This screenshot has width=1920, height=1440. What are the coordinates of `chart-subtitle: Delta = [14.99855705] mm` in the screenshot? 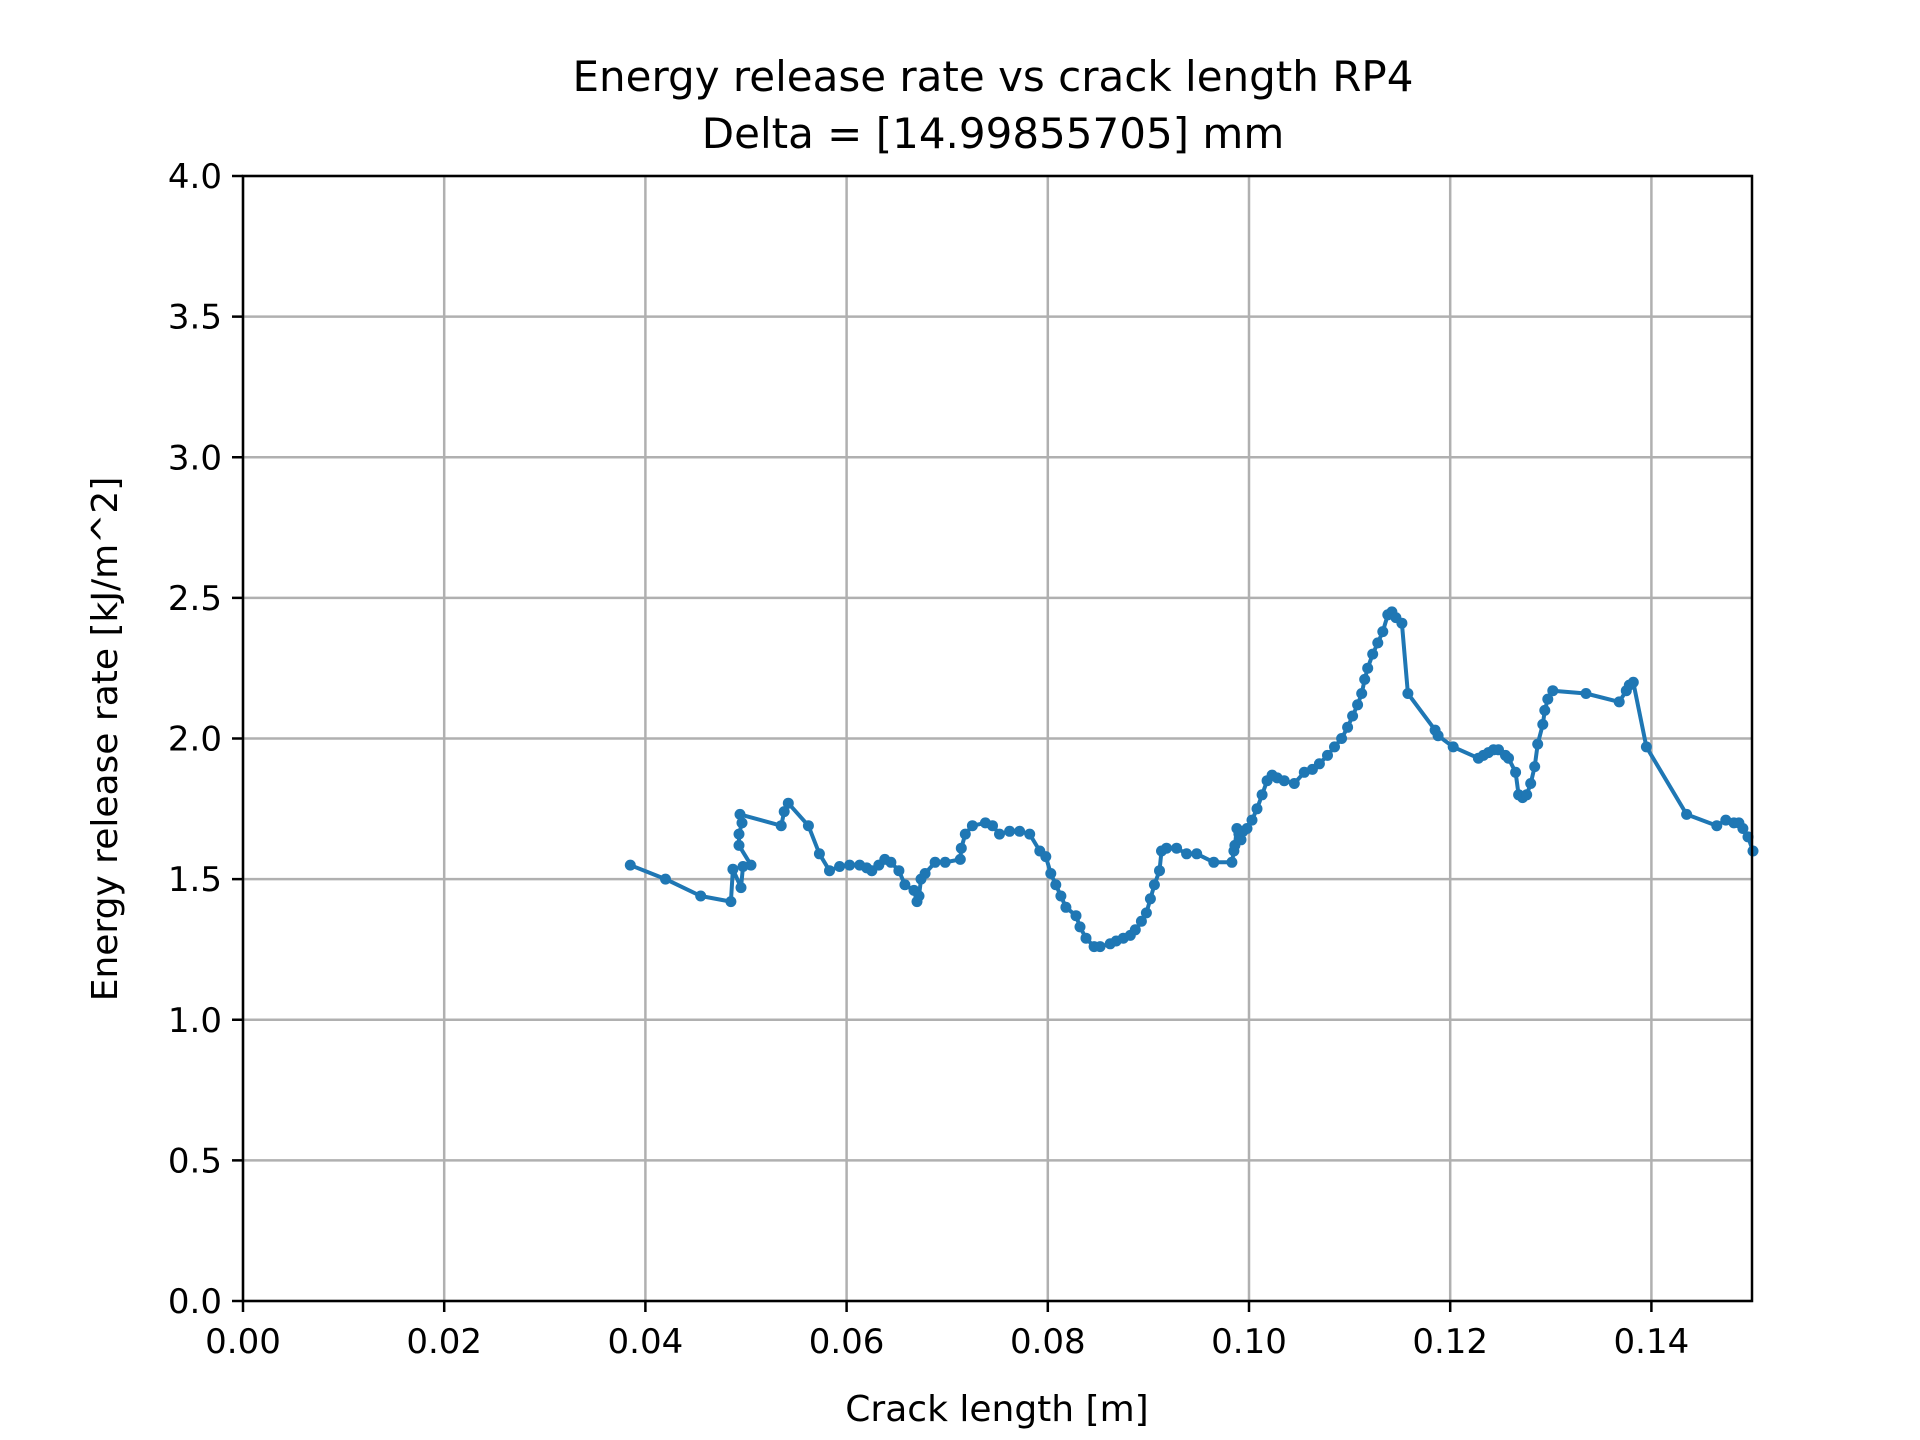 It's located at (993, 133).